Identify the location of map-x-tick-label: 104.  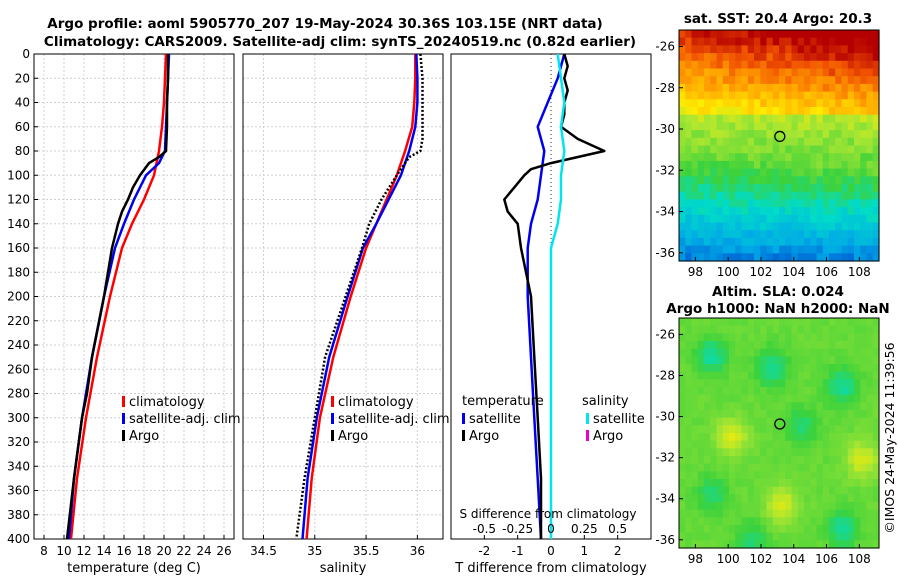
(793, 272).